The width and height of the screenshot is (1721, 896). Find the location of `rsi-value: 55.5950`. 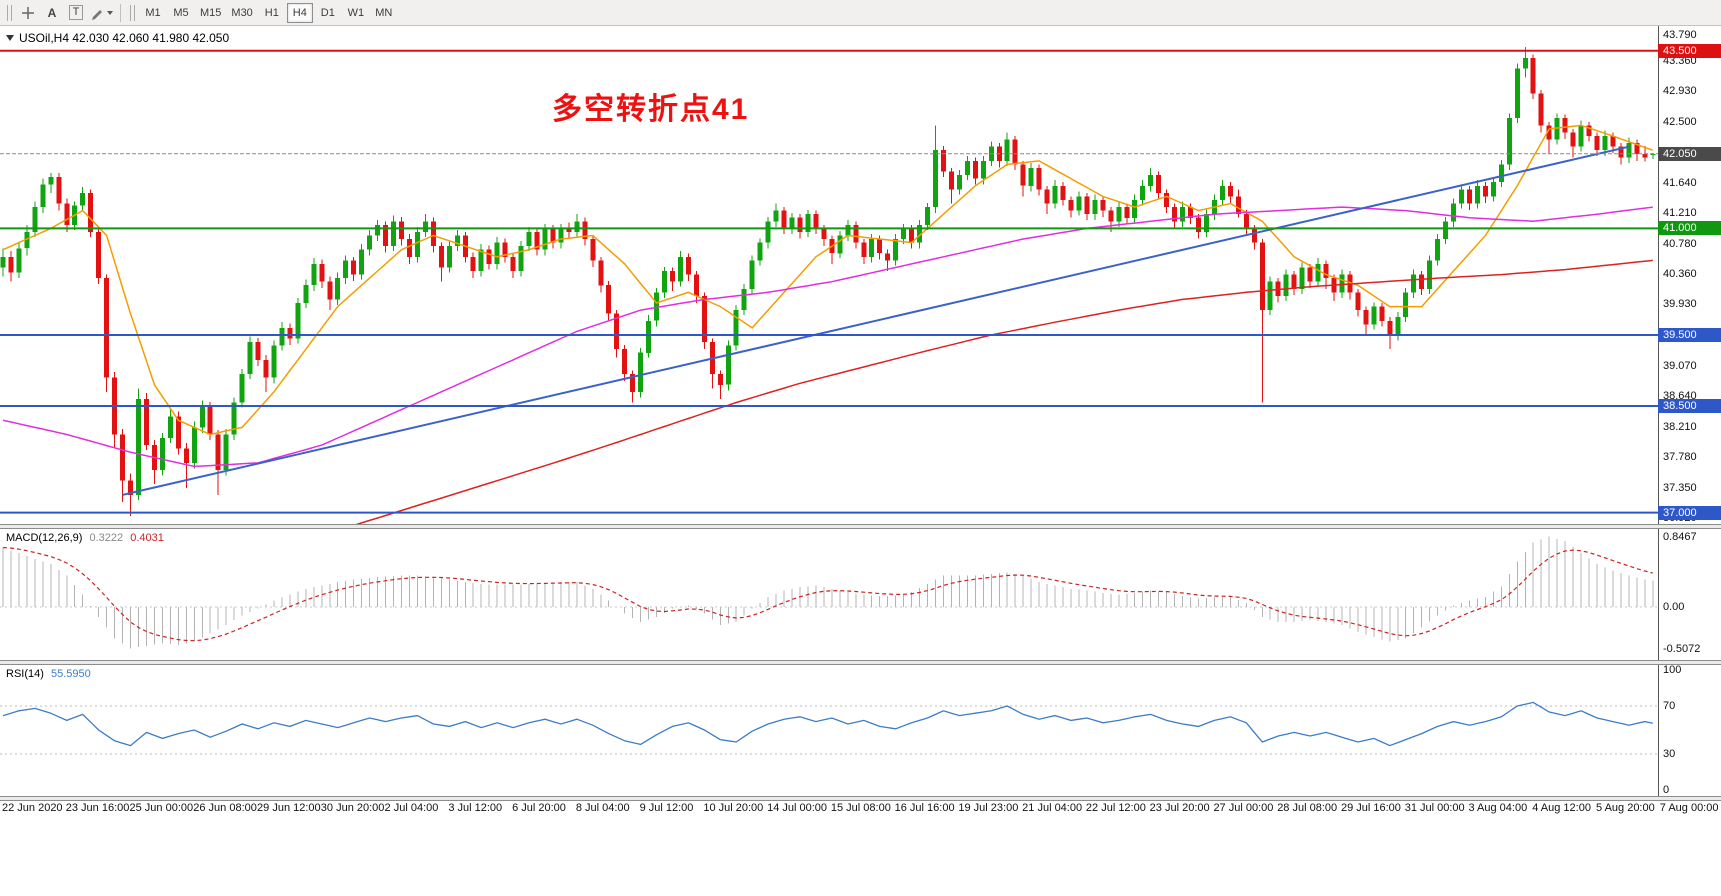

rsi-value: 55.5950 is located at coordinates (70, 674).